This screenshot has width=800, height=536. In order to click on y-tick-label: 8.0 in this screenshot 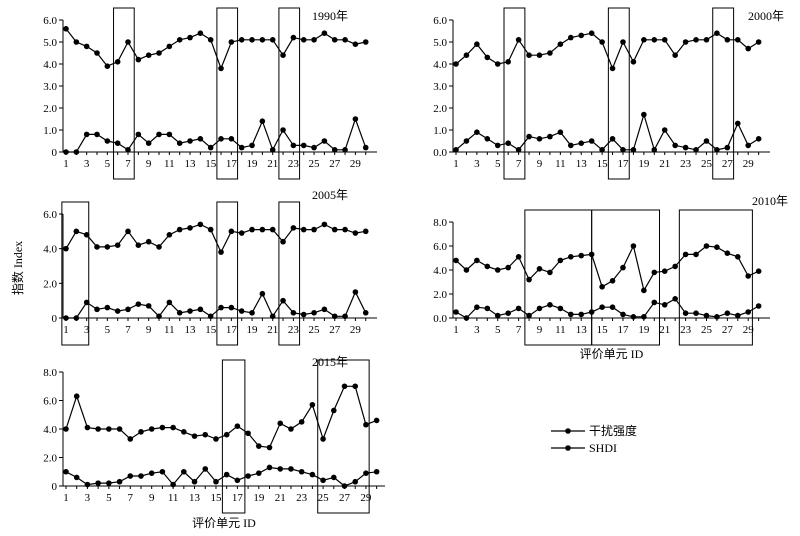, I will do `click(50, 373)`.